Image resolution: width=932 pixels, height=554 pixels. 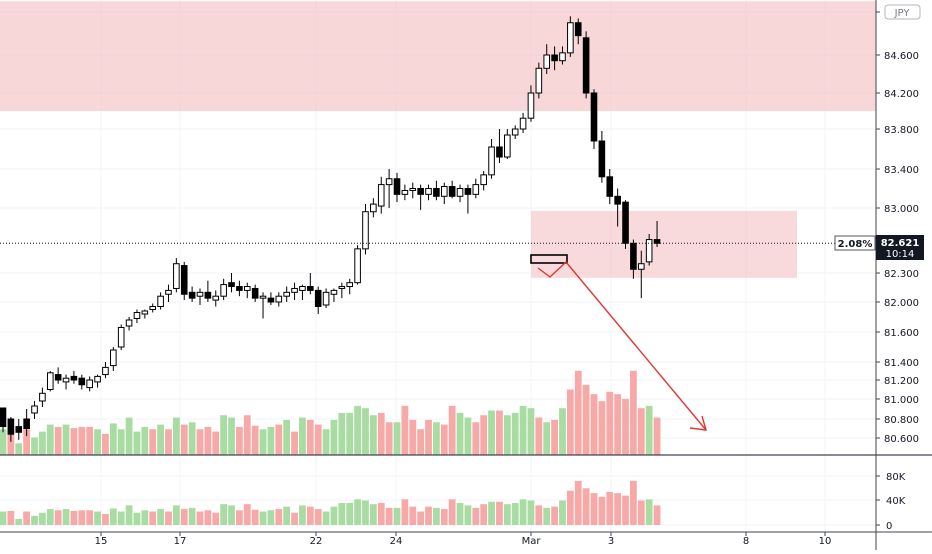 I want to click on x-tick-label: 17, so click(x=180, y=541).